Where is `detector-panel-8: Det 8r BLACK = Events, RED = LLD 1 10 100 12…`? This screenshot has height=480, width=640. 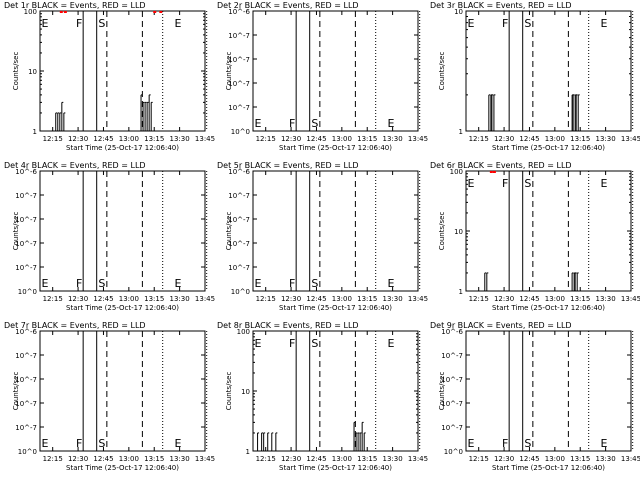 detector-panel-8: Det 8r BLACK = Events, RED = LLD 1 10 100 12… is located at coordinates (322, 396).